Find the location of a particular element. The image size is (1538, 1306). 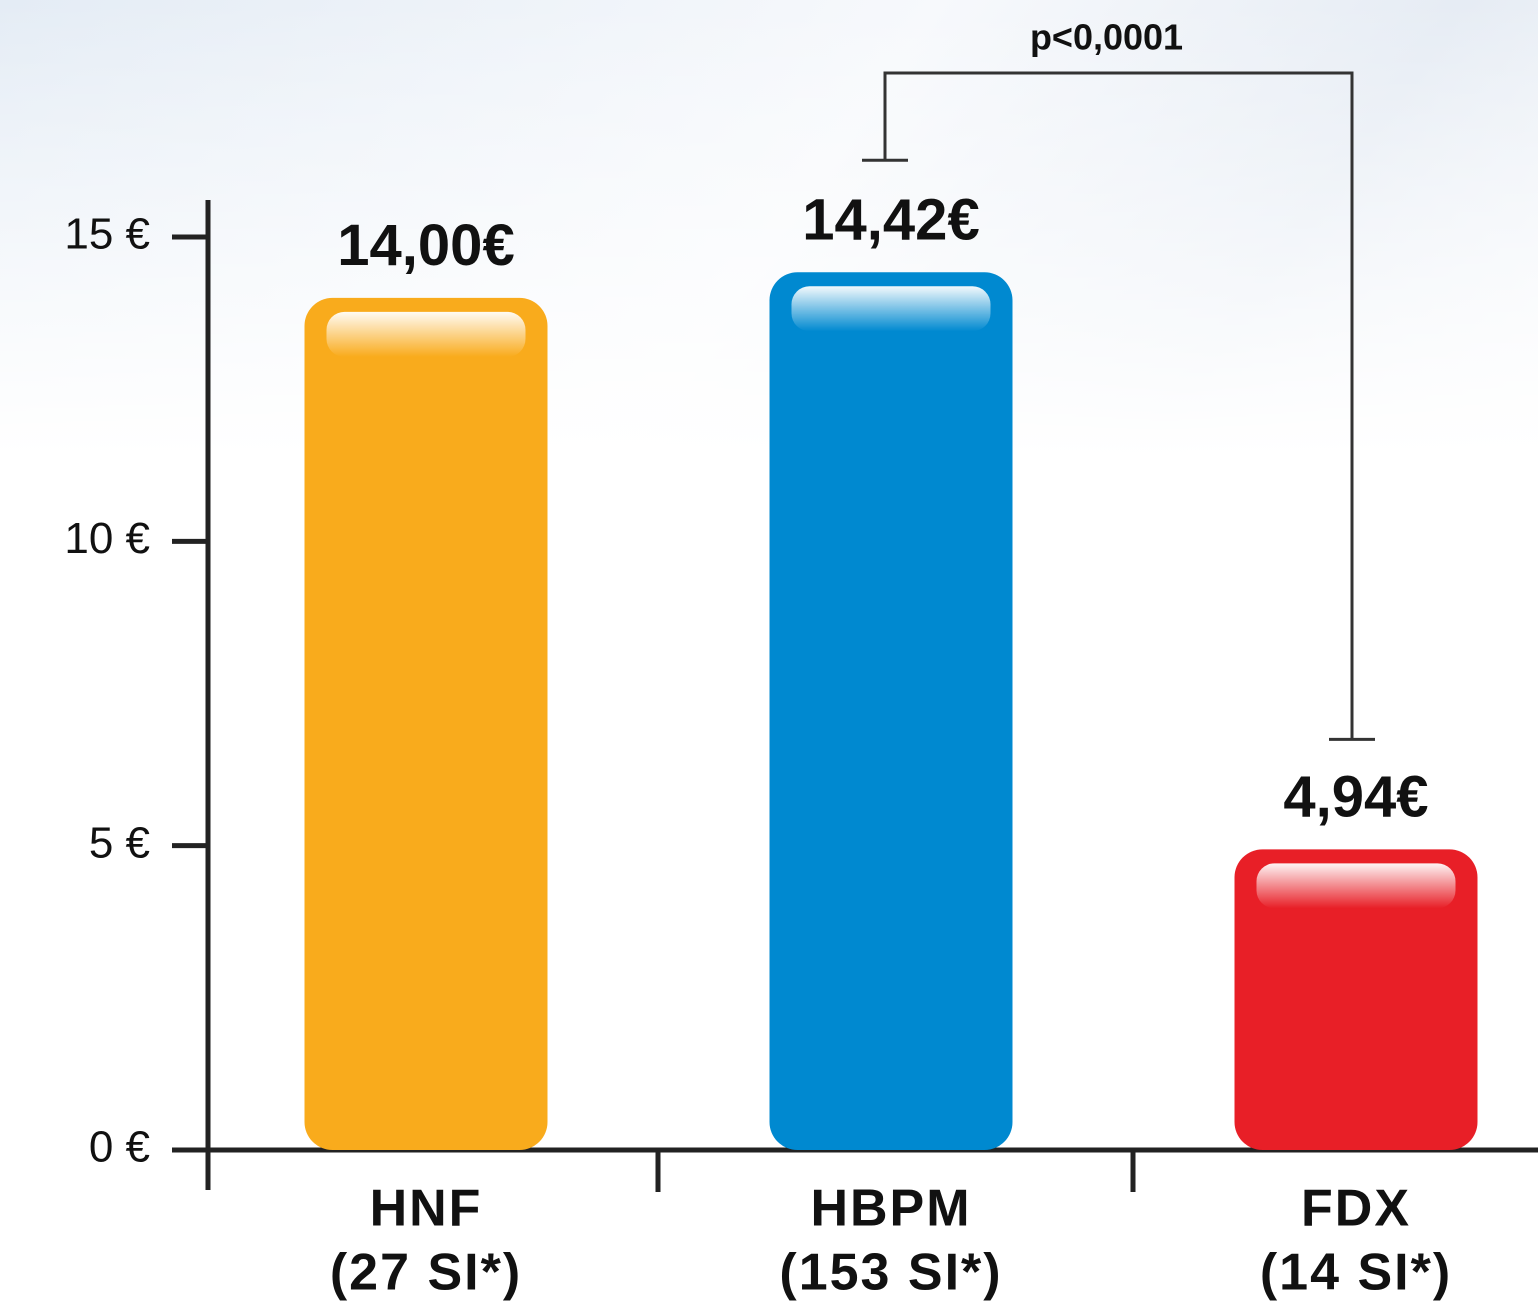

x-tick-label: HBPM is located at coordinates (890, 1209).